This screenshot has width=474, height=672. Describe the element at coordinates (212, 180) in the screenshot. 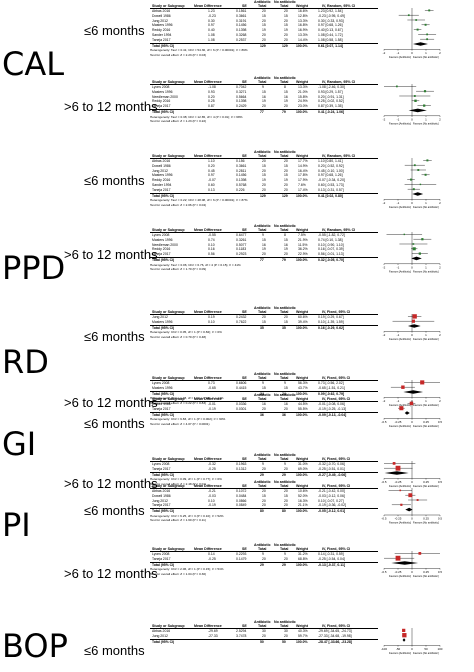

I see `study-md: -0.07` at that location.